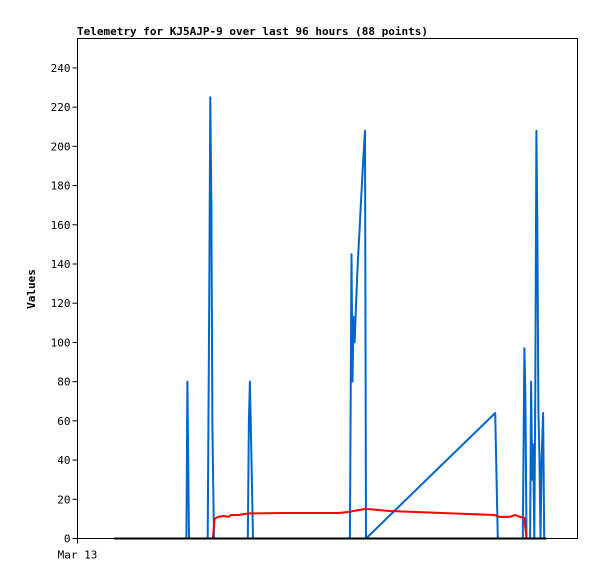 This screenshot has width=597, height=579. I want to click on y-axis: 0 20 40 60 80 100 120 140 160 180 200 220 240, so click(64, 304).